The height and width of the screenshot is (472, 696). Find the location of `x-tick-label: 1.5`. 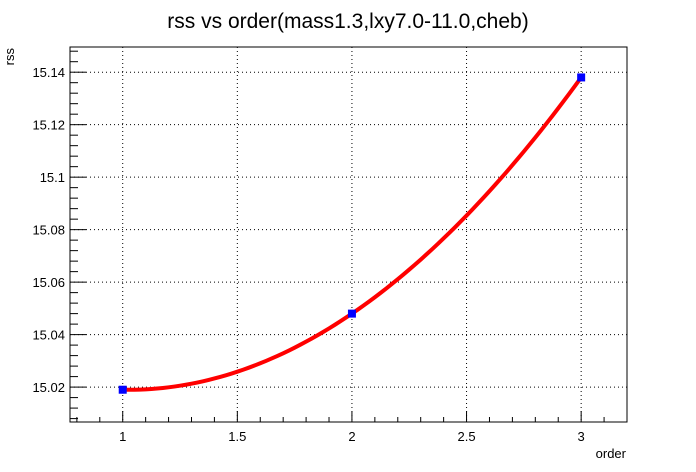

x-tick-label: 1.5 is located at coordinates (237, 436).